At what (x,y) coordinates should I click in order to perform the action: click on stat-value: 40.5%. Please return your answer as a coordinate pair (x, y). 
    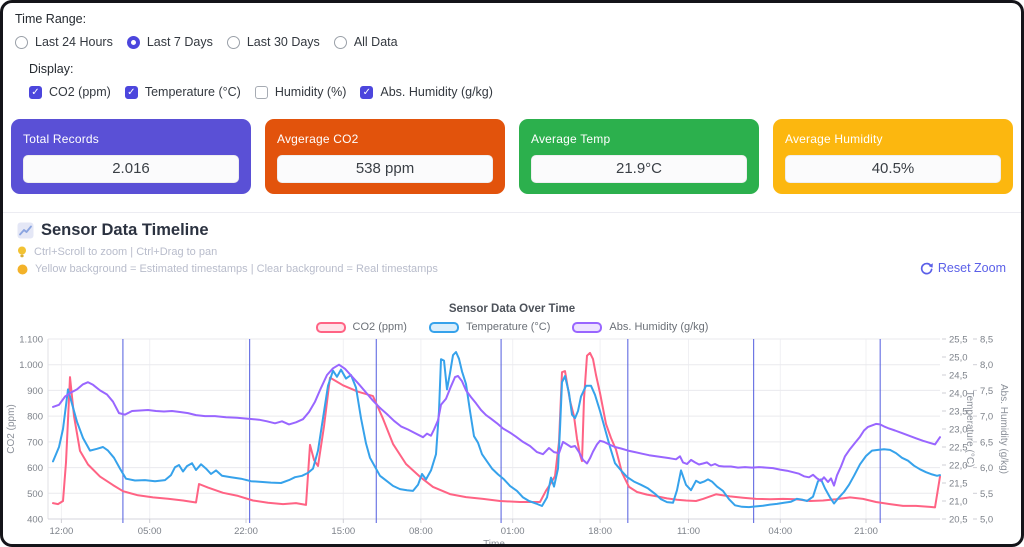
    Looking at the image, I should click on (893, 169).